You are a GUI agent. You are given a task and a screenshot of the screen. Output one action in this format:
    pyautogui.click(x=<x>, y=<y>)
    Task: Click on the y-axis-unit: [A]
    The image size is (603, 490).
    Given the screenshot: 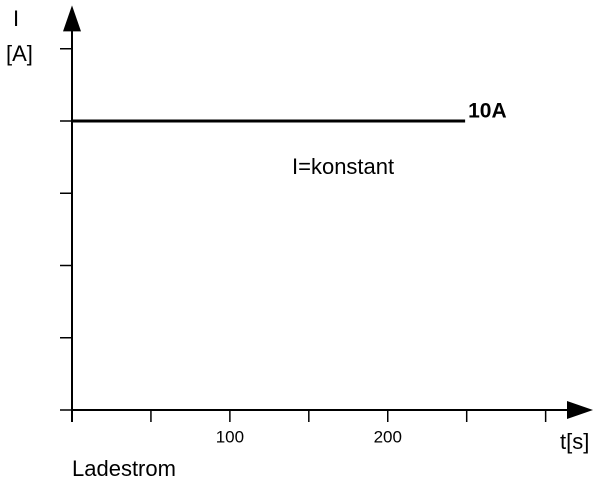 What is the action you would take?
    pyautogui.click(x=19, y=53)
    